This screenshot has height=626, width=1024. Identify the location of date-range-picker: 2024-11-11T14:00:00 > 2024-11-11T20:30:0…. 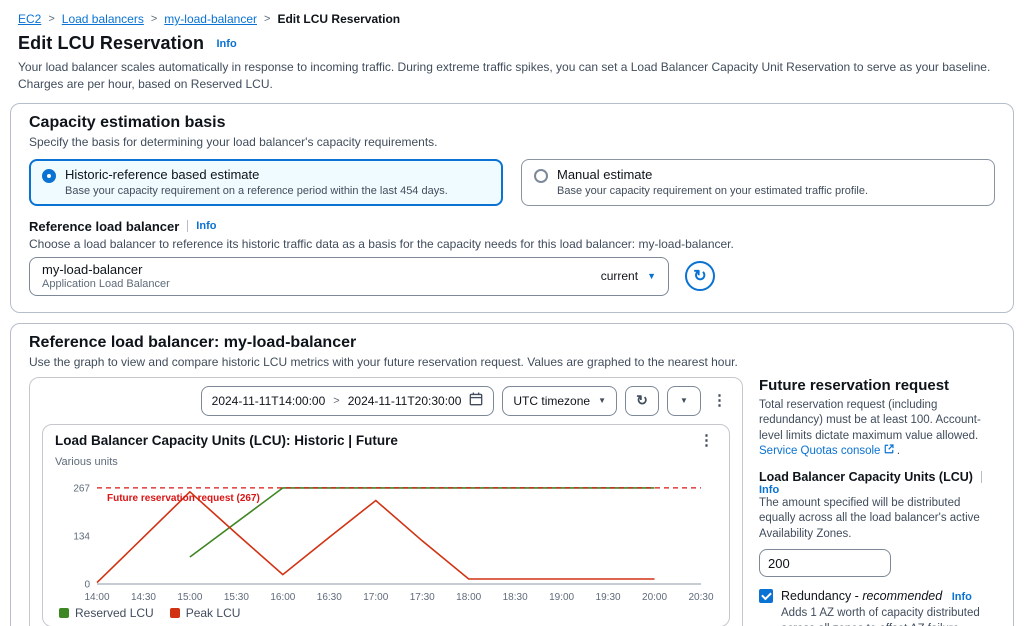
(347, 400).